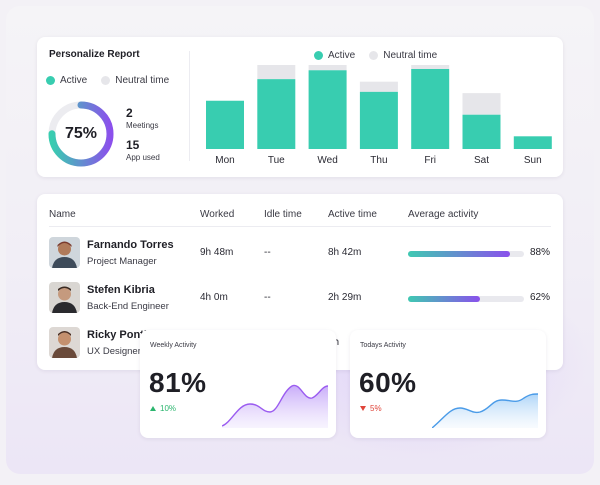 This screenshot has width=600, height=485. I want to click on person-name: Stefen Kibria, so click(121, 290).